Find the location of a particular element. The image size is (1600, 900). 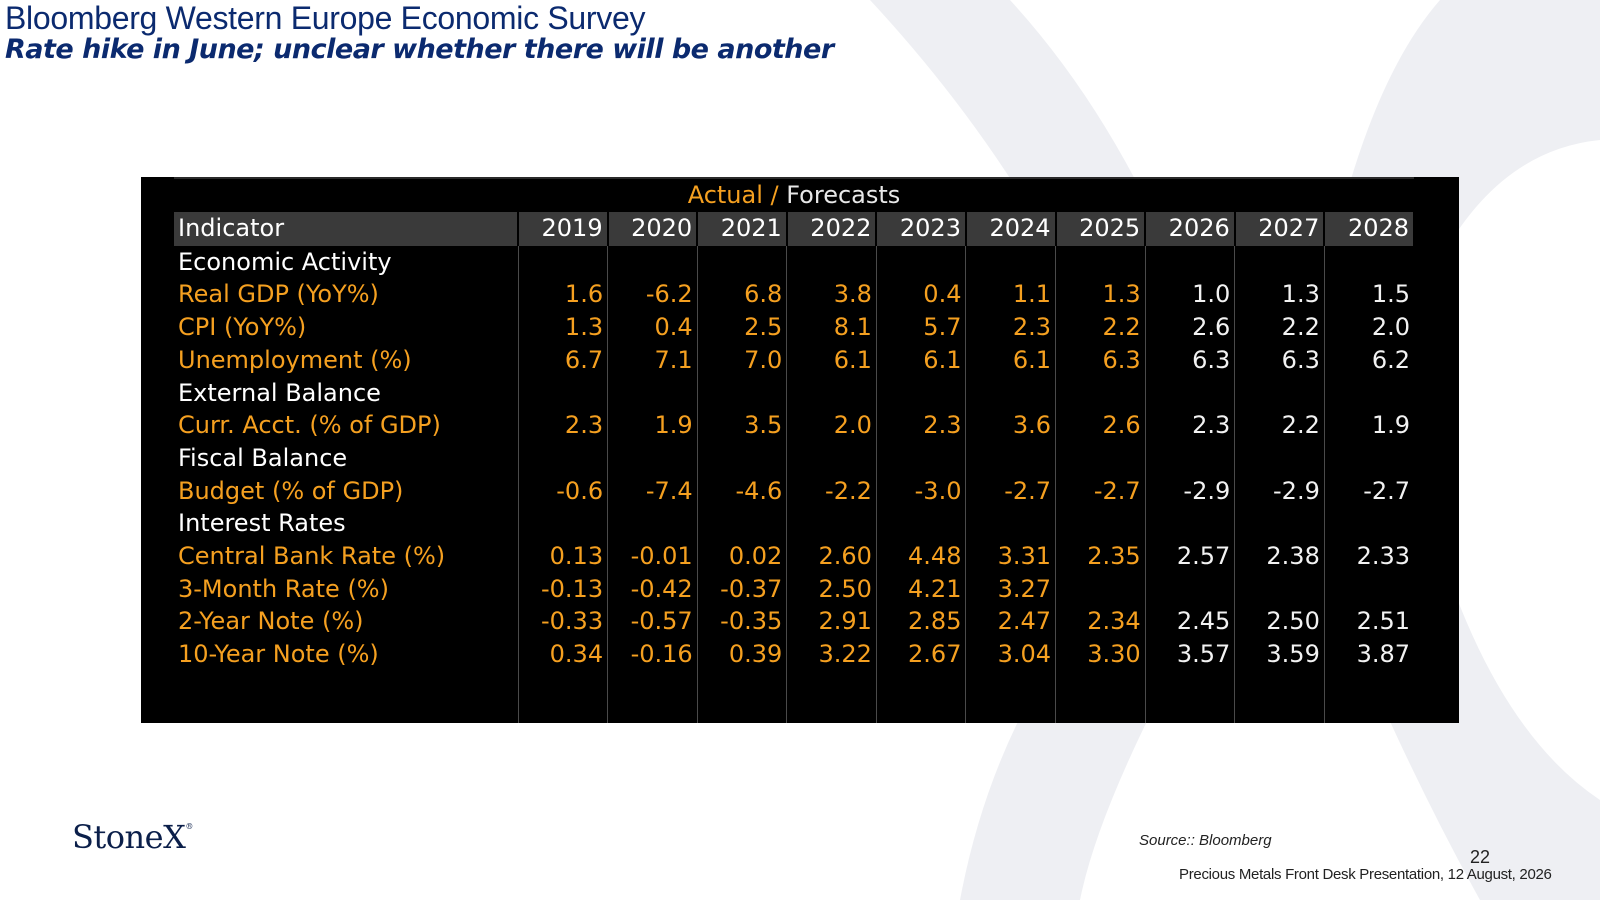

value-cell: 2.5 is located at coordinates (741, 327).